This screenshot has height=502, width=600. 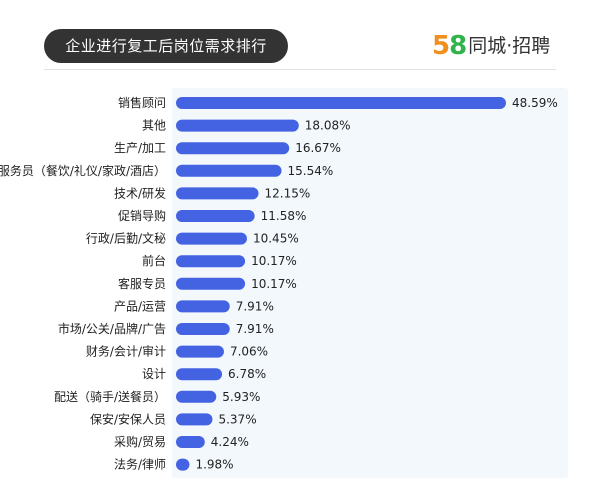 I want to click on logo-digit-eight: 8, so click(x=458, y=46).